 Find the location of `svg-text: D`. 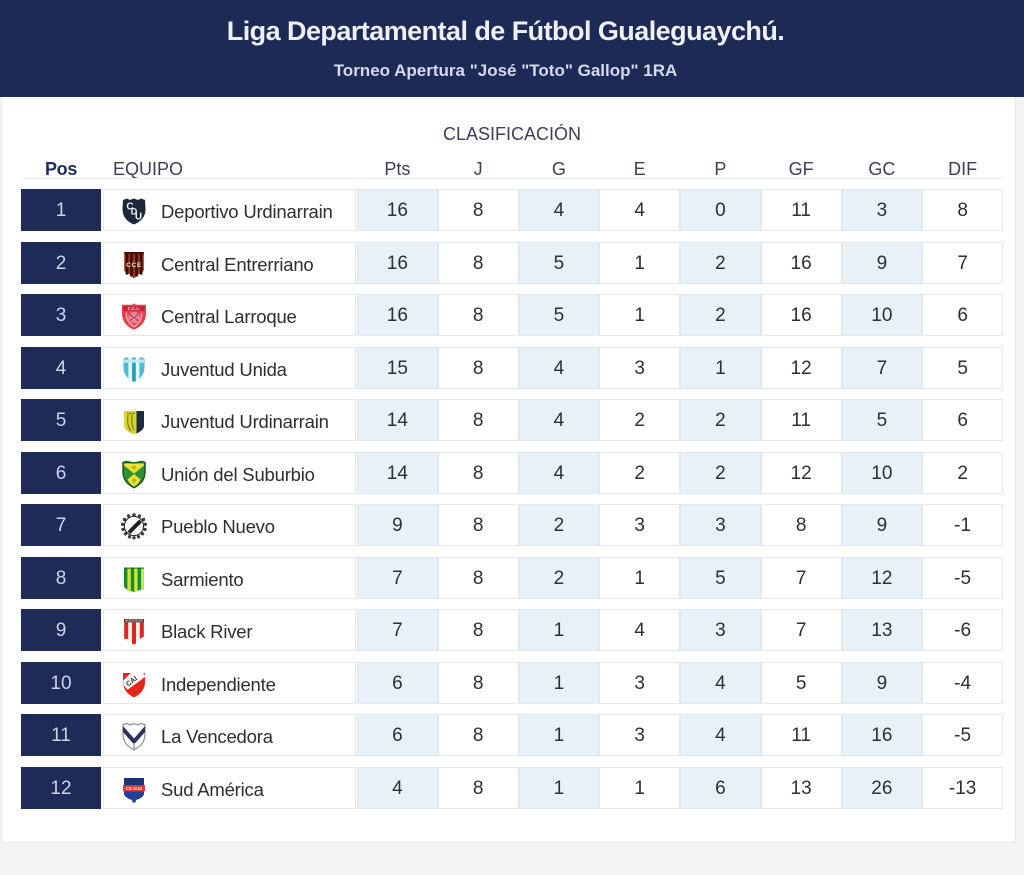

svg-text: D is located at coordinates (134, 212).